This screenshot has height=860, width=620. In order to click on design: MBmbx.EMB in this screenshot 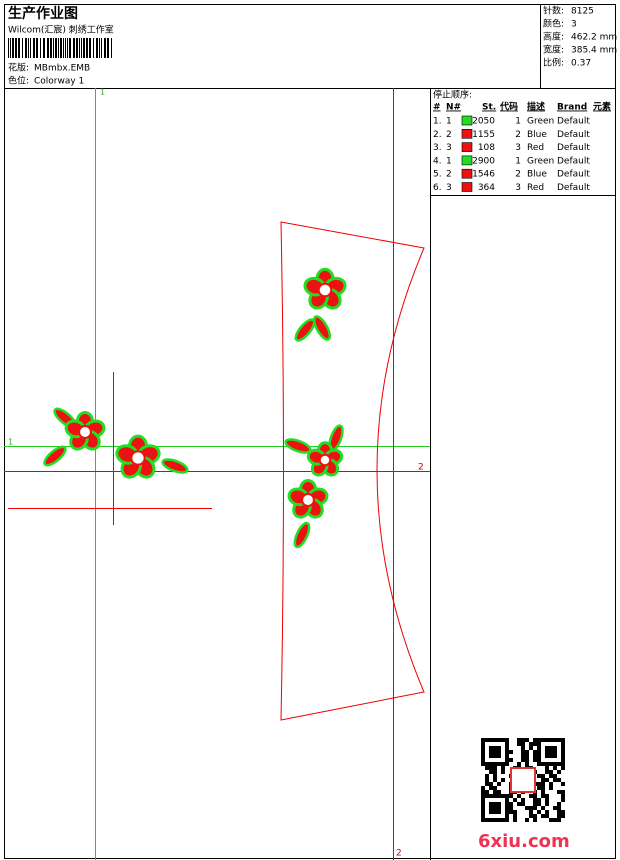, I will do `click(62, 69)`.